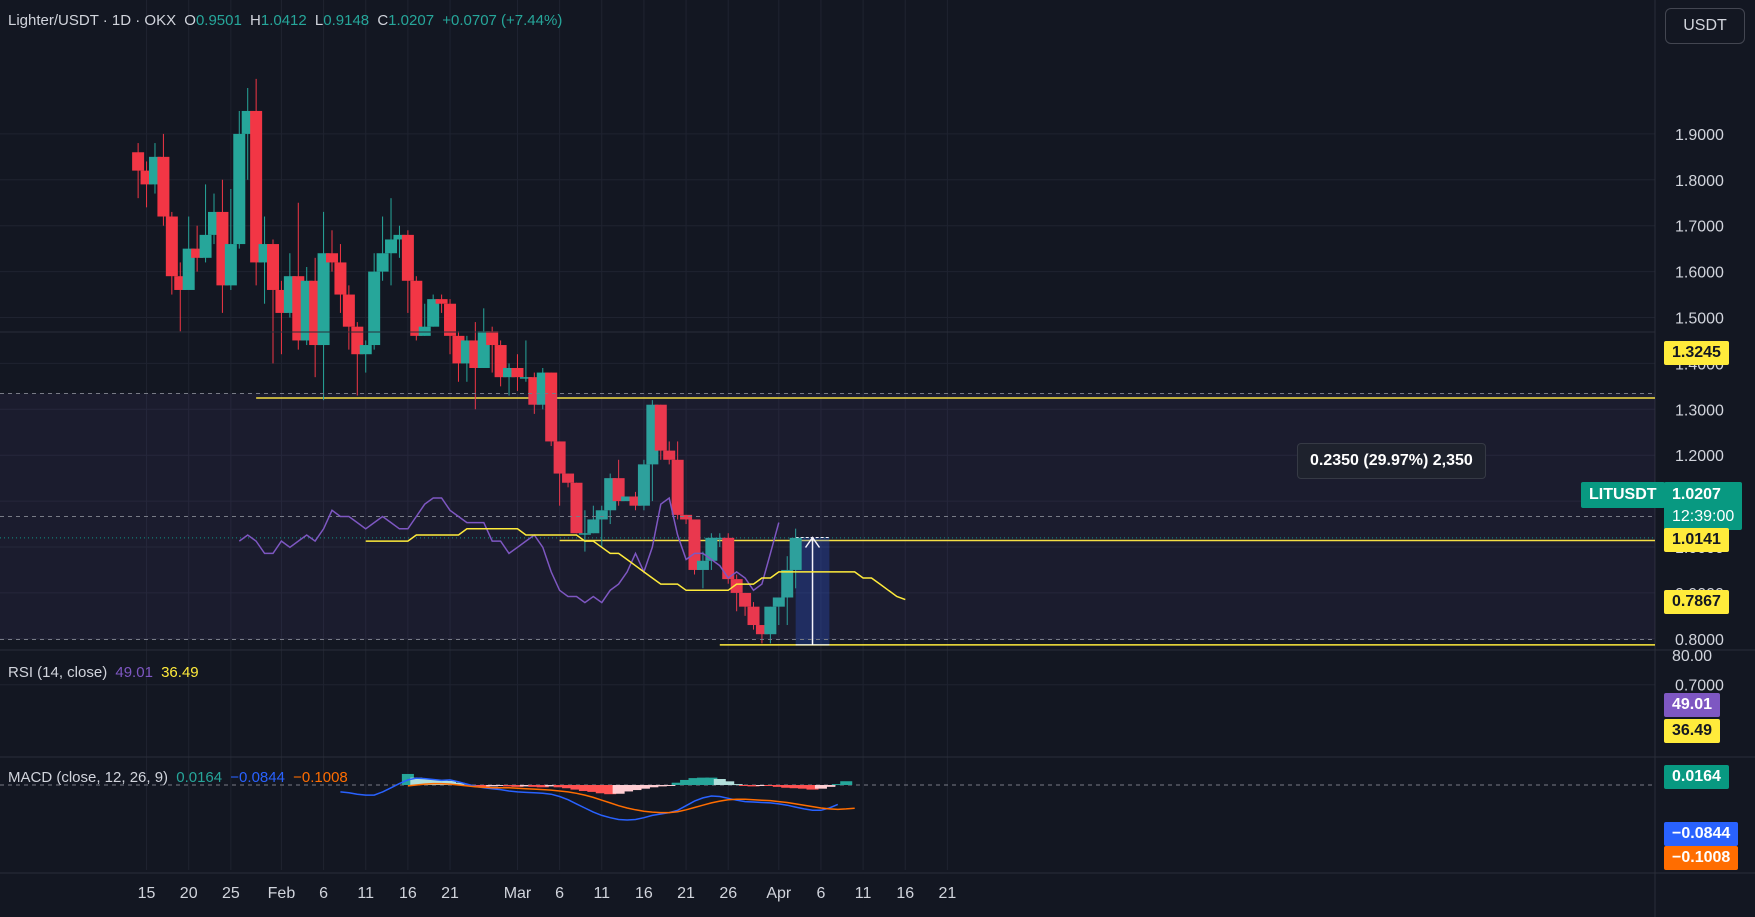  Describe the element at coordinates (1699, 640) in the screenshot. I see `price-tick-label: 0.8000` at that location.